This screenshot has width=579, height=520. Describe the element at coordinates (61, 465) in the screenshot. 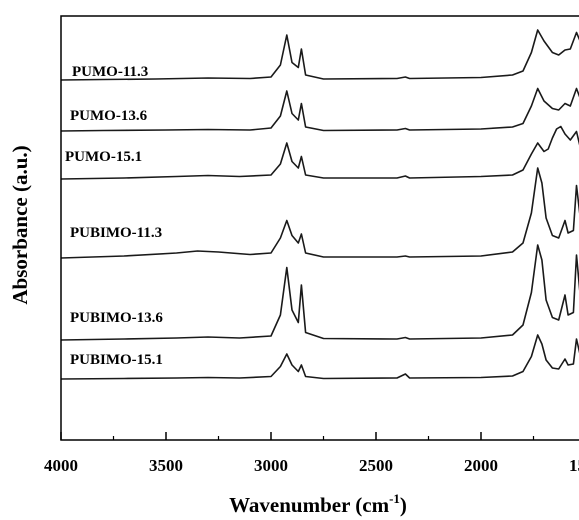

I see `x-tick-label: 4000` at that location.